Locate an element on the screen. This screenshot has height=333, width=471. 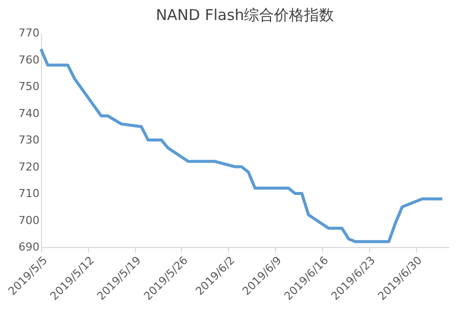
y-tick-label: 730 is located at coordinates (29, 140).